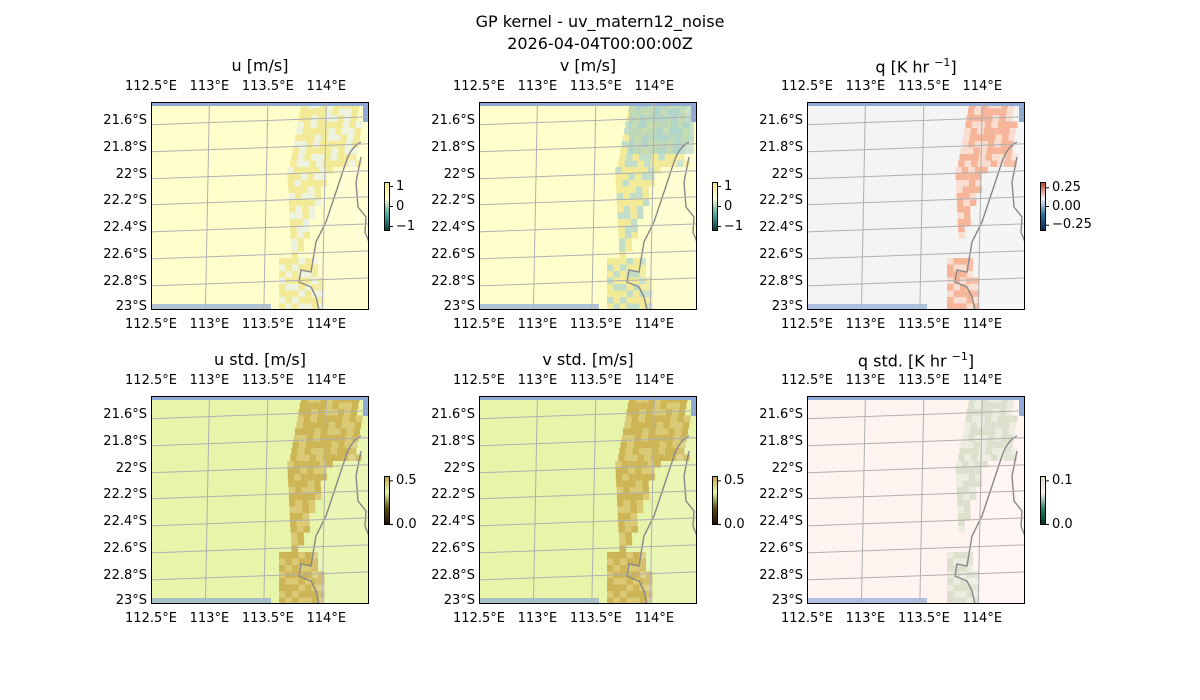 This screenshot has height=700, width=1200. Describe the element at coordinates (209, 618) in the screenshot. I see `lon-tick-label: 113°E` at that location.